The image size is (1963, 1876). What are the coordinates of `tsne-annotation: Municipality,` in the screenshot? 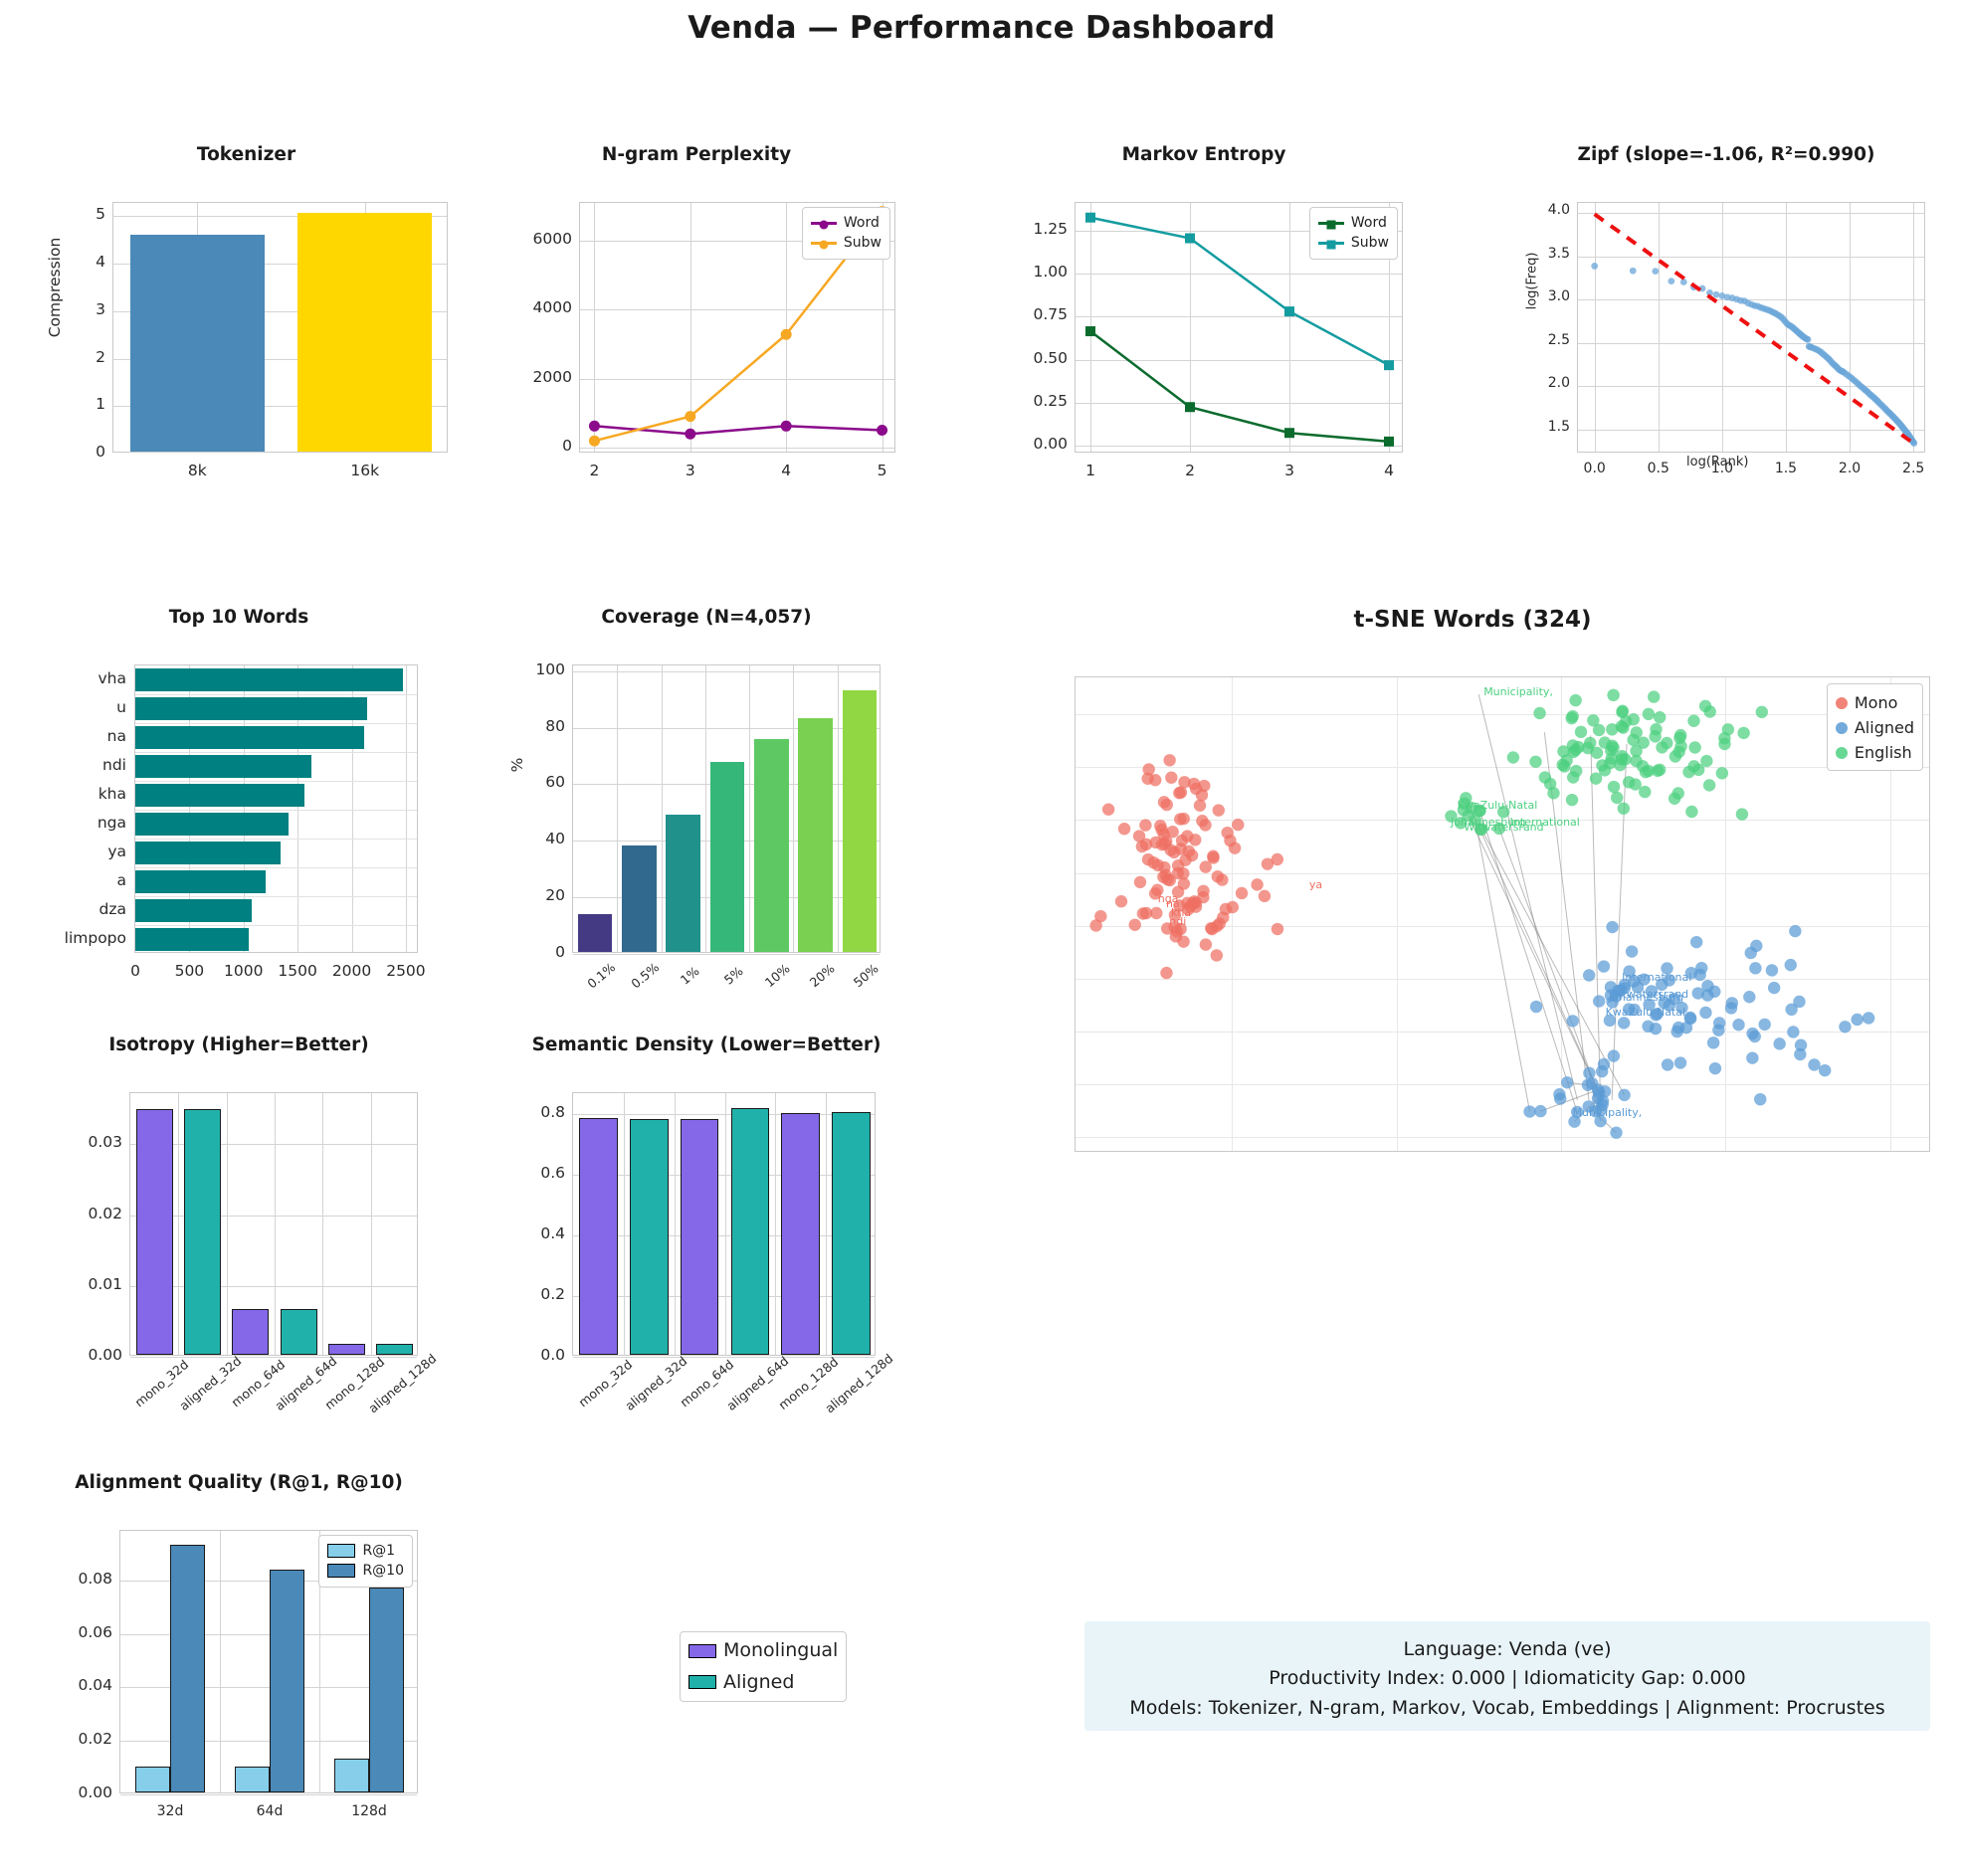 It's located at (1607, 1112).